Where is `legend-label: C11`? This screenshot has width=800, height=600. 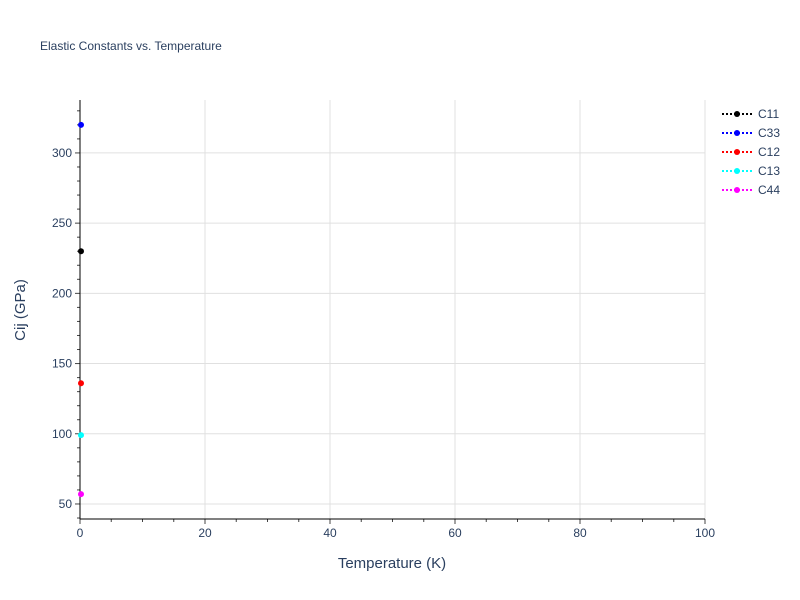 legend-label: C11 is located at coordinates (768, 114).